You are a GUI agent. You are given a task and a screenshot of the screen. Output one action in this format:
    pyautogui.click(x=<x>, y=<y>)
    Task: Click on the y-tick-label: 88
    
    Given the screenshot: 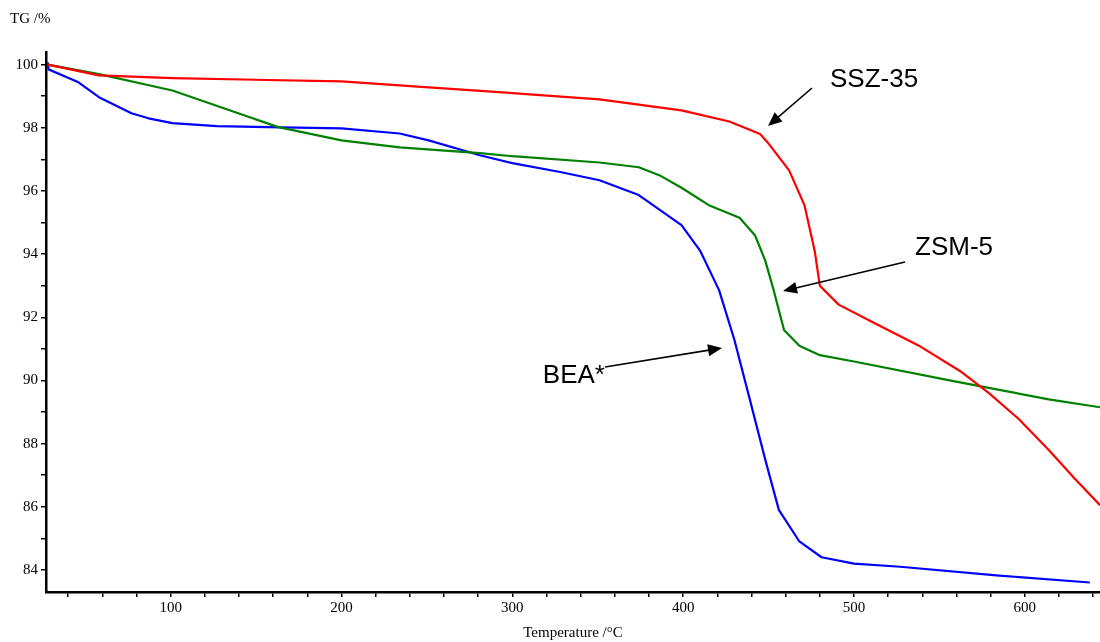 What is the action you would take?
    pyautogui.click(x=30, y=442)
    